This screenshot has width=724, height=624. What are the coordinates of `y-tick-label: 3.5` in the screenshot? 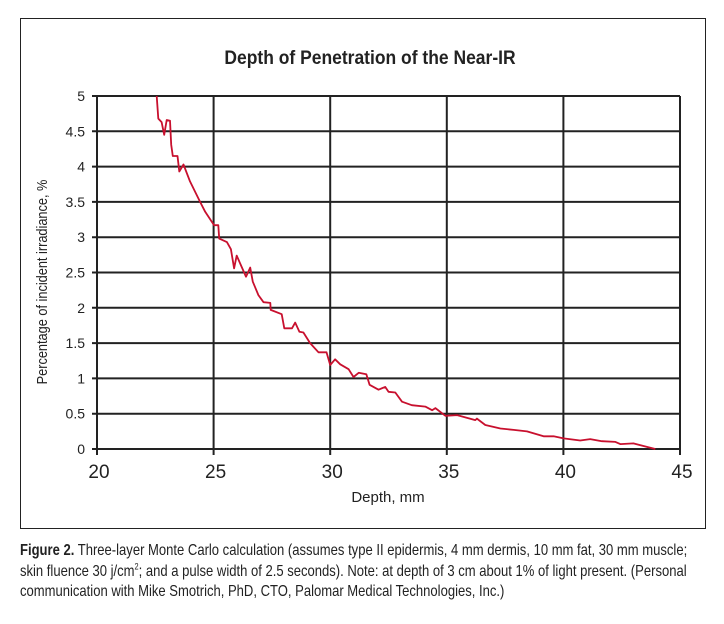 It's located at (76, 202).